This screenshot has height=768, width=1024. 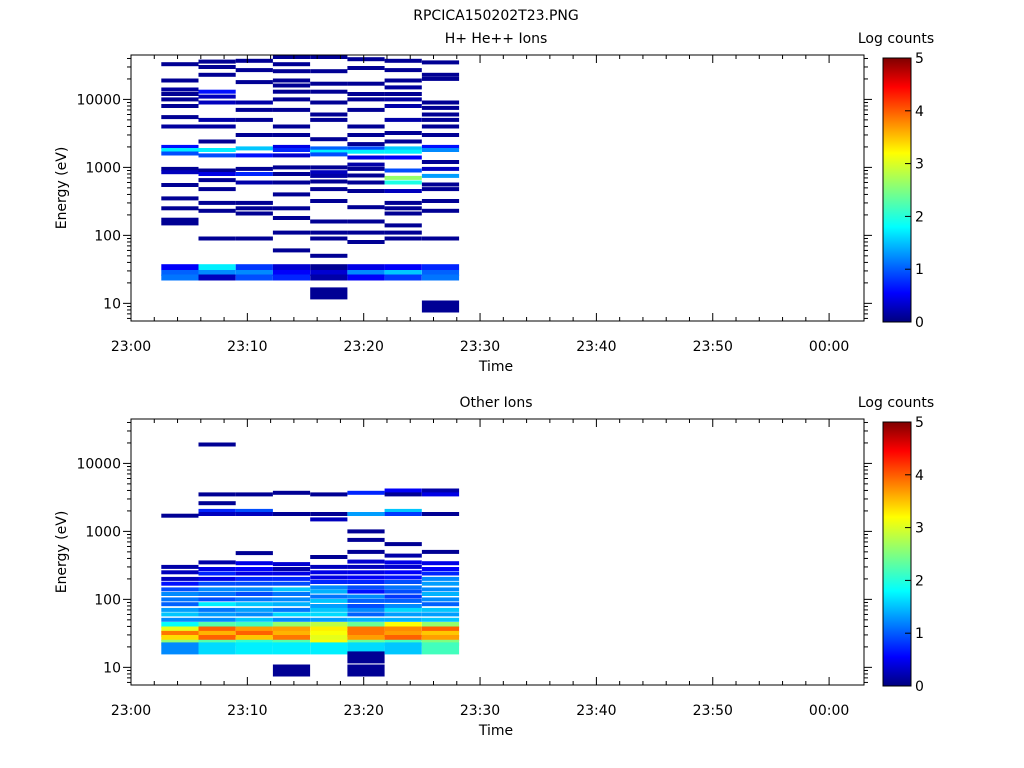 I want to click on x-tick-label: 23:20, so click(x=364, y=347).